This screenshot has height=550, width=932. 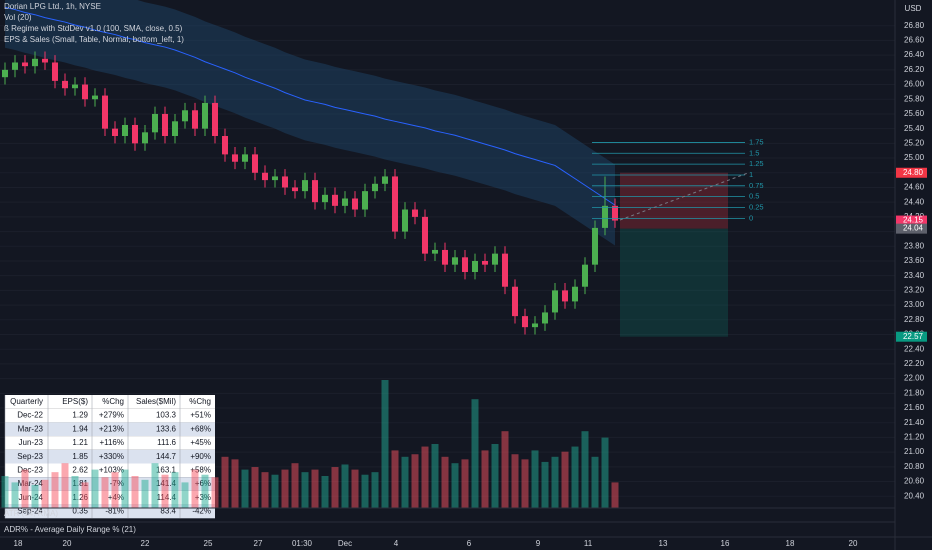 I want to click on price-tag, so click(x=911, y=228).